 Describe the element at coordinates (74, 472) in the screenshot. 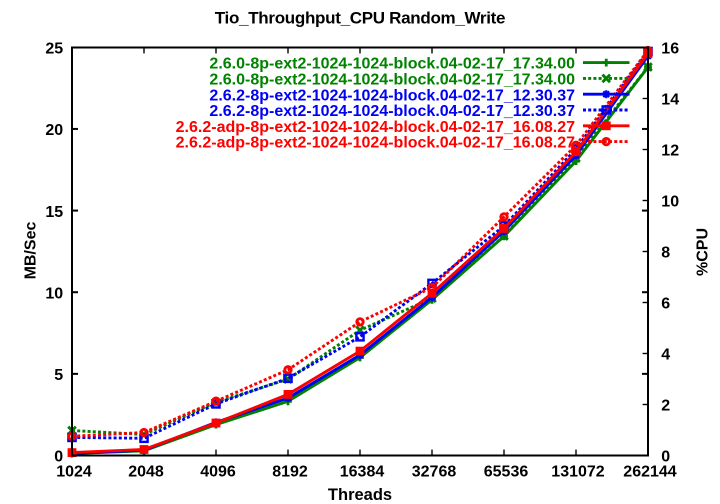

I see `svg-text: 1024` at that location.